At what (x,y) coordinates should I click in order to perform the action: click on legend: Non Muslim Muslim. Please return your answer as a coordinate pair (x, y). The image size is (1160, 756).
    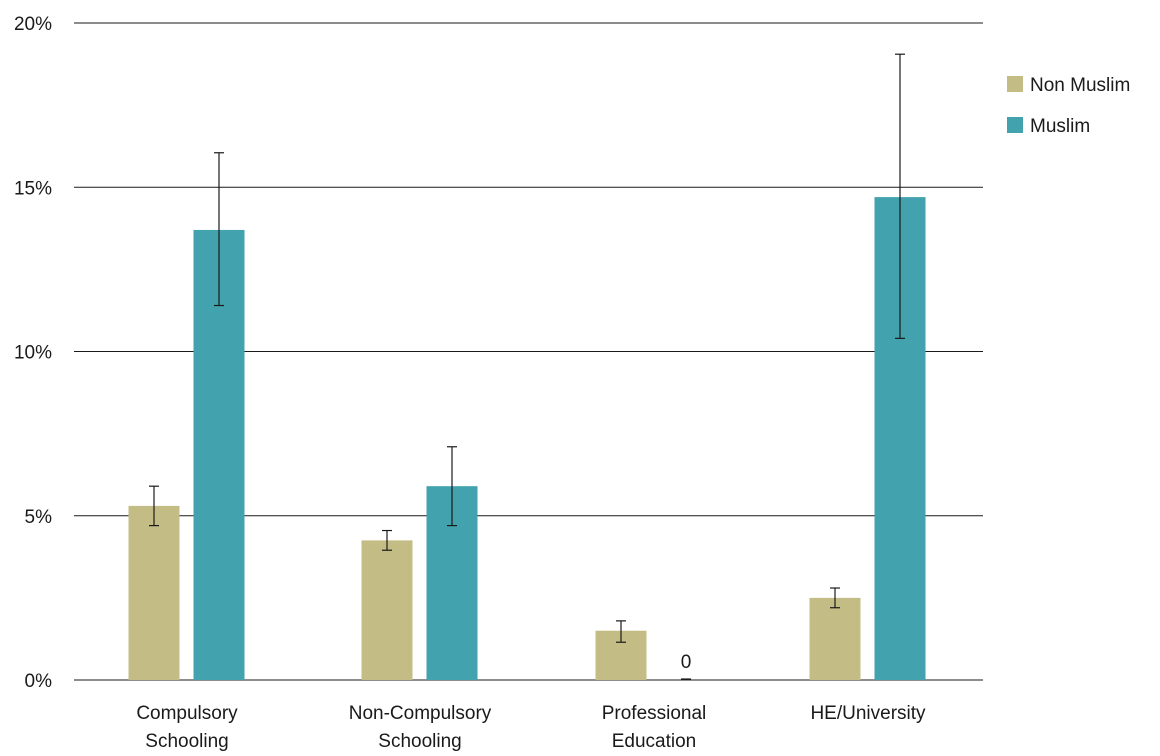
    Looking at the image, I should click on (1068, 106).